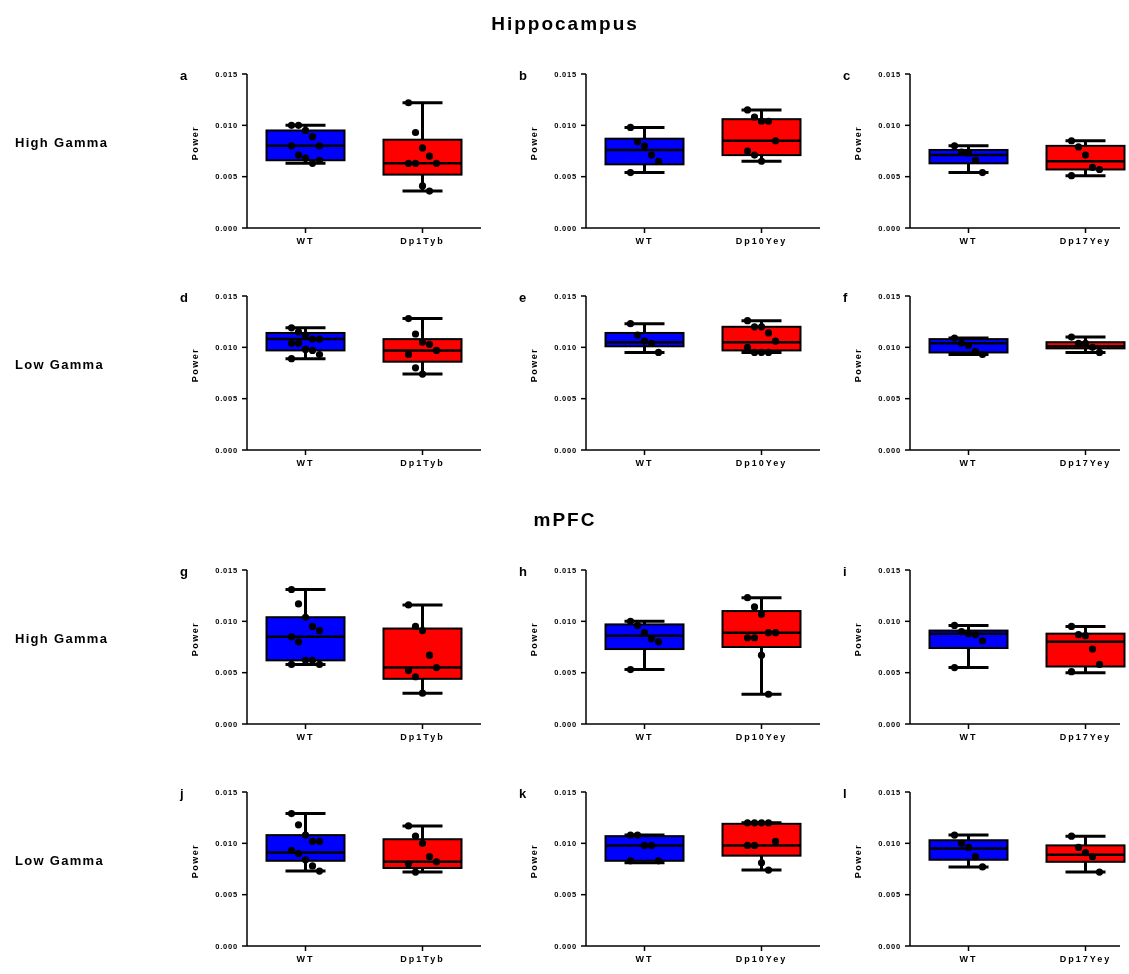 This screenshot has height=974, width=1129. I want to click on chart-title: f, so click(845, 297).